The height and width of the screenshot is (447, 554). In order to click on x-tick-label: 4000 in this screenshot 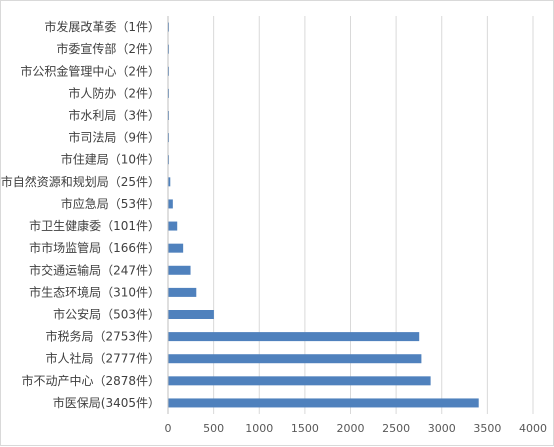, I will do `click(533, 428)`.